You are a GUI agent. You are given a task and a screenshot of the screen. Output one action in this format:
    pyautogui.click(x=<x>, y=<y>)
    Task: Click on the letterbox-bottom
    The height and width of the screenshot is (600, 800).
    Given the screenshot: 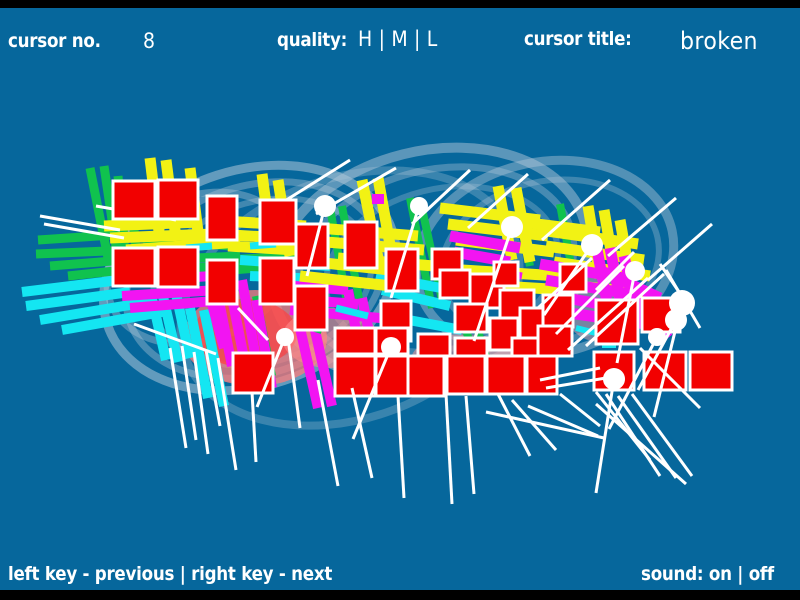 What is the action you would take?
    pyautogui.click(x=400, y=595)
    